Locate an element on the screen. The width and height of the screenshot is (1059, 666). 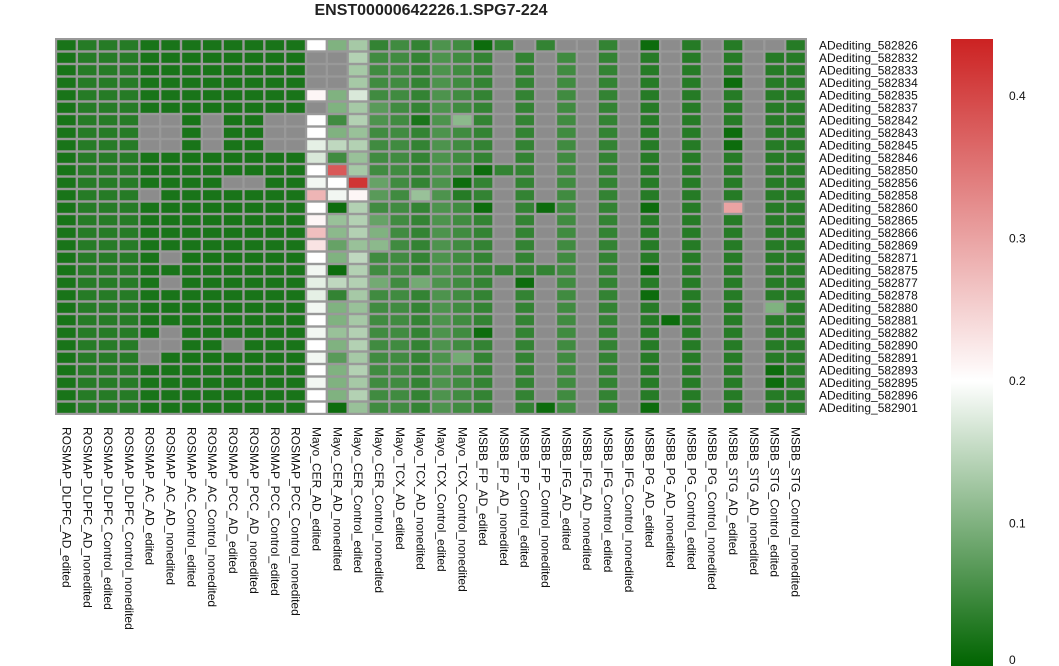
colorbar-legend: 0 0.1 0.2 0.3 0.4 is located at coordinates (988, 352).